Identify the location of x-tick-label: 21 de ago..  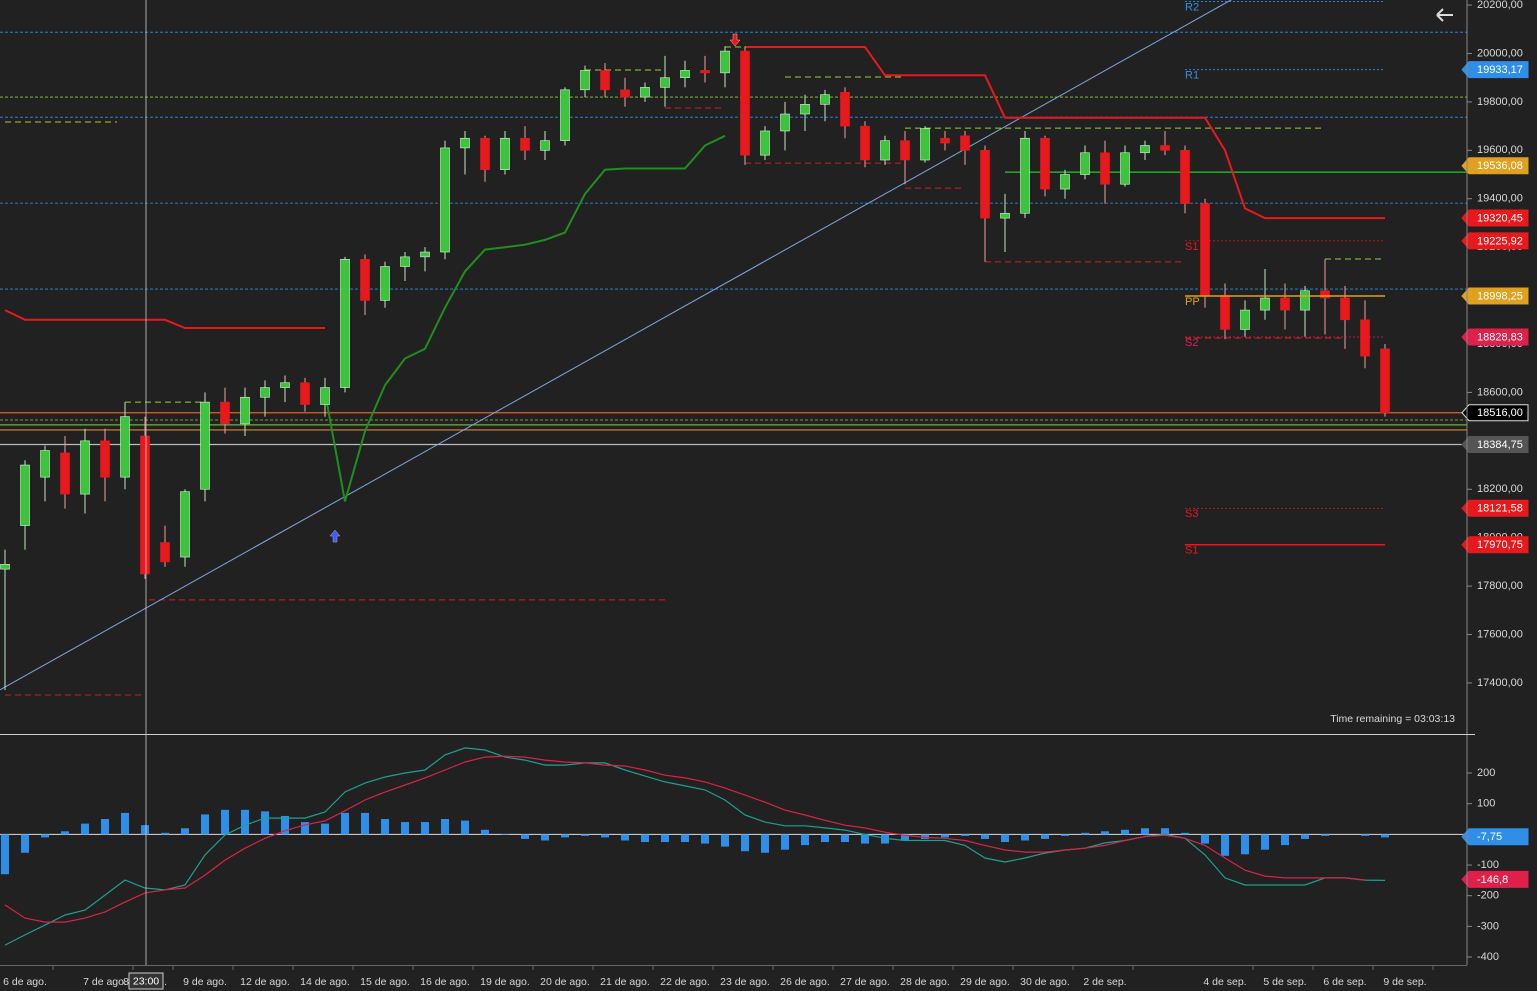
(625, 982).